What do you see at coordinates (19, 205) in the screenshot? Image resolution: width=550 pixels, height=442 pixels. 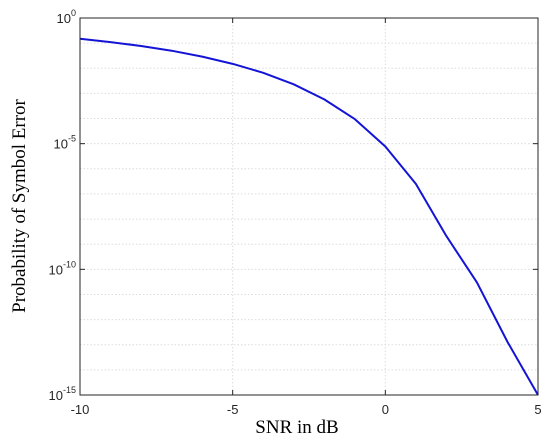 I see `y-axis-title: Probability of Symbol Error` at bounding box center [19, 205].